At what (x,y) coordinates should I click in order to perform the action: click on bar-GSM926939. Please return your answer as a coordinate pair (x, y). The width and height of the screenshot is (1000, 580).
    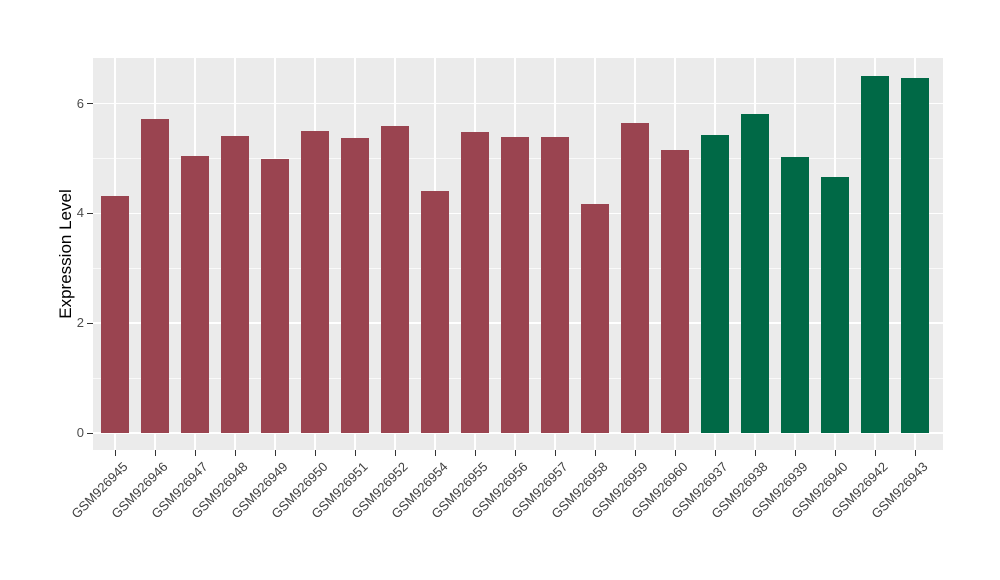
    Looking at the image, I should click on (795, 295).